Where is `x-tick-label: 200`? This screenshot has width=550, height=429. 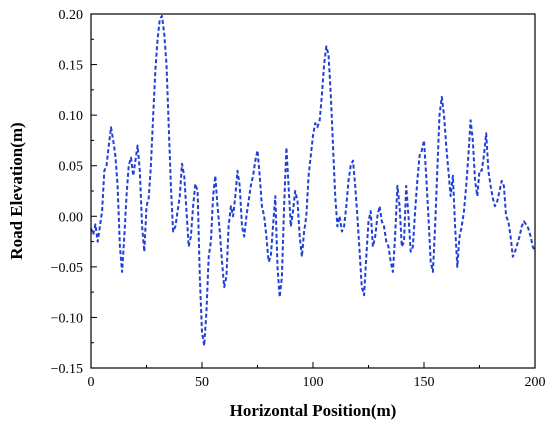 x-tick-label: 200 is located at coordinates (535, 382).